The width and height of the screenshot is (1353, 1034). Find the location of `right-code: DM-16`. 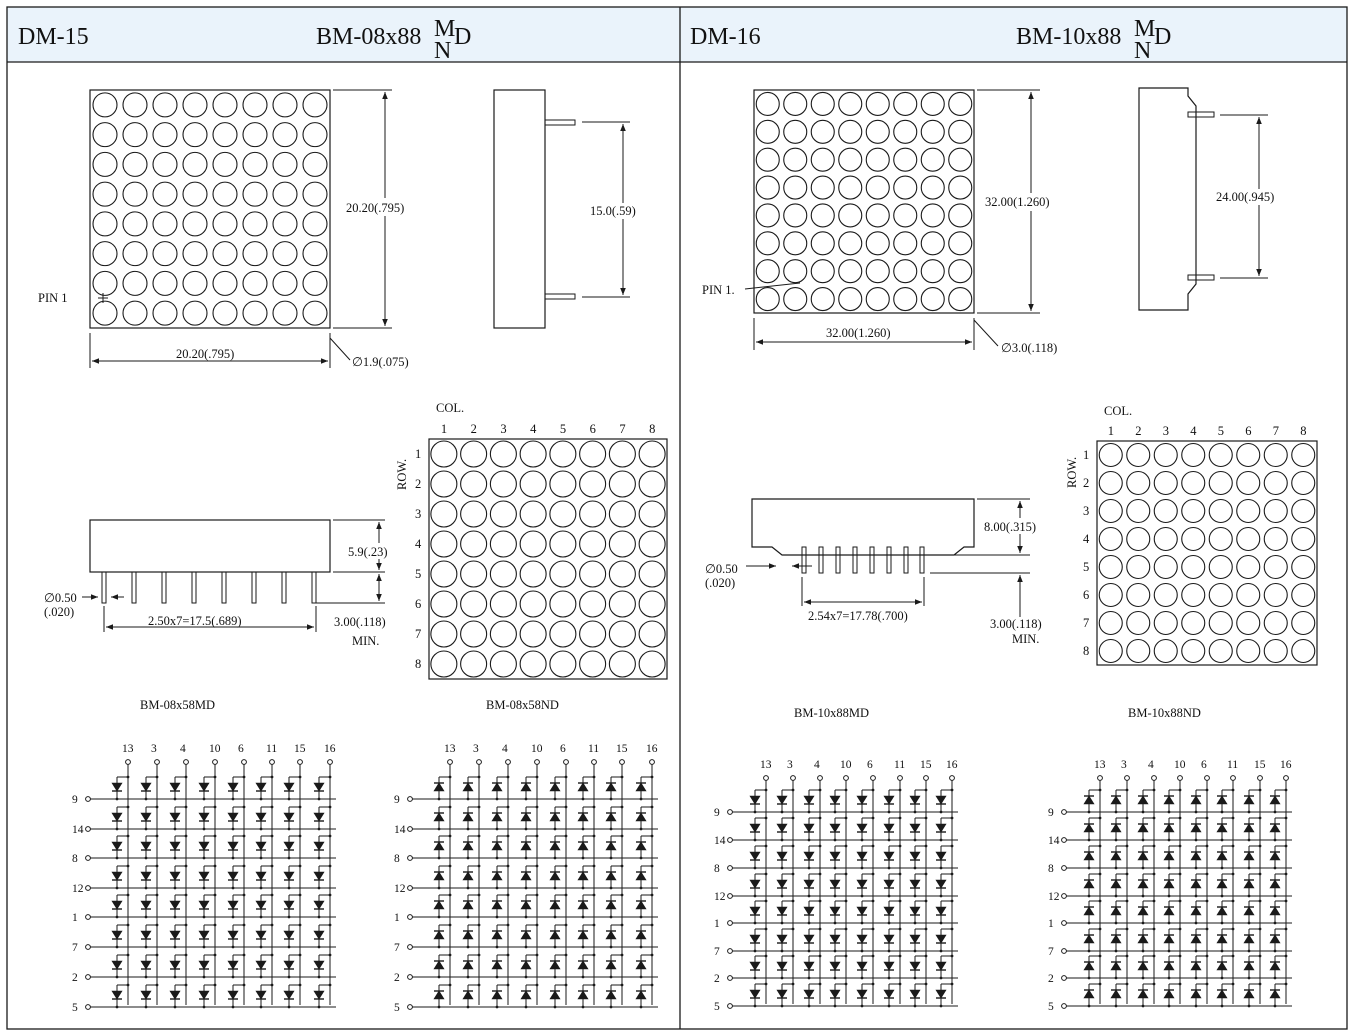

right-code: DM-16 is located at coordinates (725, 37).